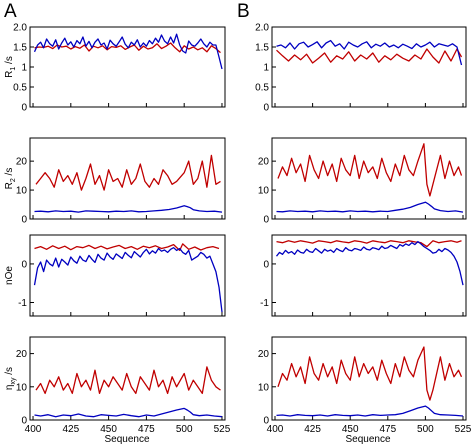  I want to click on panel-b4: 0 10 20 400 425 450 475 500 525, so click(365, 385).